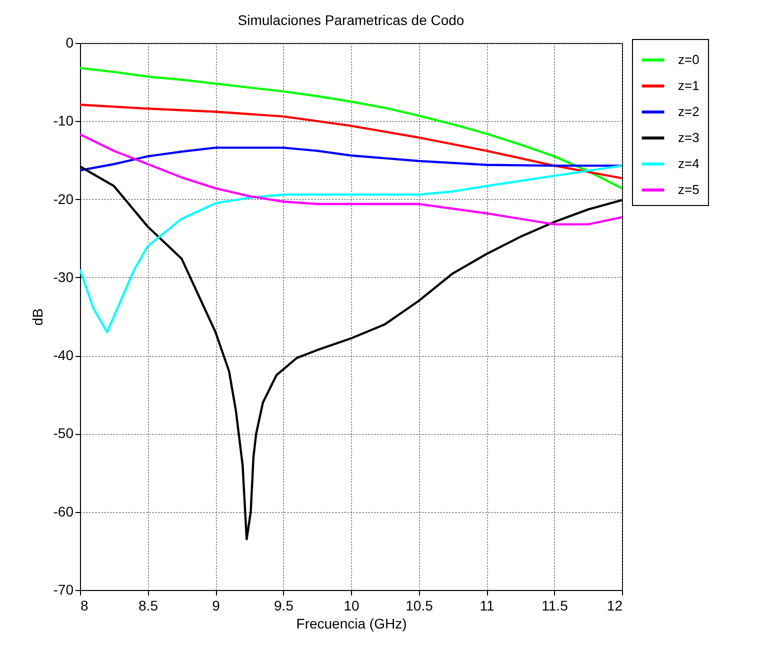 The width and height of the screenshot is (767, 648). Describe the element at coordinates (555, 606) in the screenshot. I see `x-tick-label: 11.5` at that location.